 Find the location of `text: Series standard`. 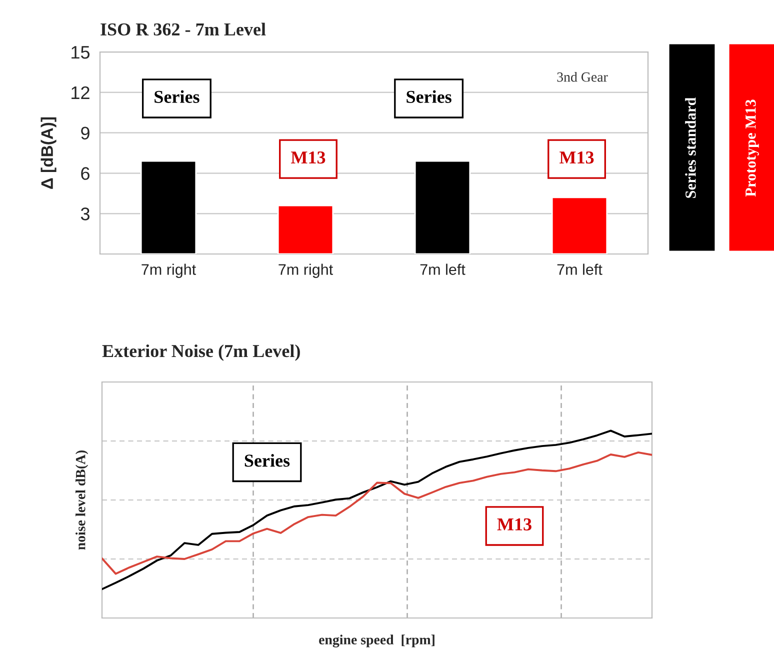

text: Series standard is located at coordinates (690, 147).